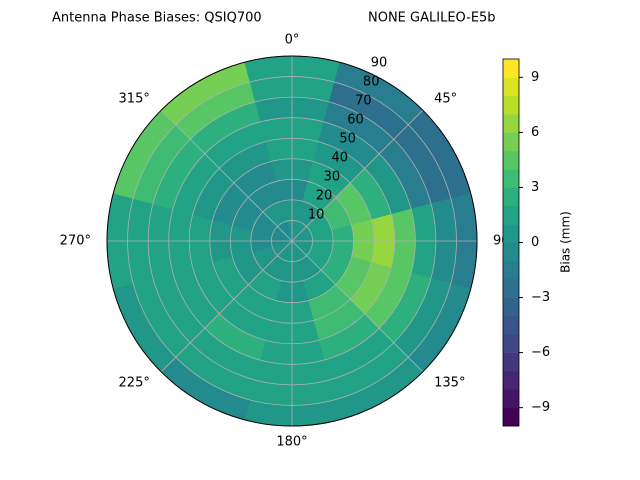 The image size is (640, 480). I want to click on chart-title: Antenna Phase Biases: QSIQ700, so click(157, 18).